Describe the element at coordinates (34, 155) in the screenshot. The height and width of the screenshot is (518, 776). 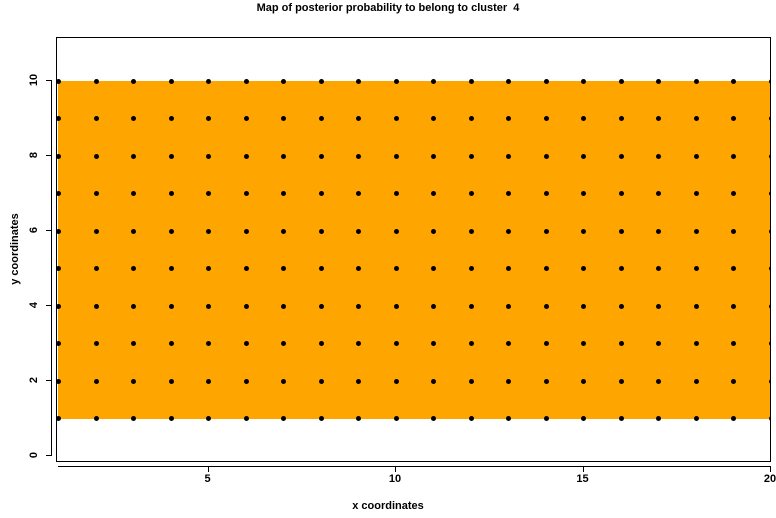
I see `y-axis-tick-label: 8` at that location.